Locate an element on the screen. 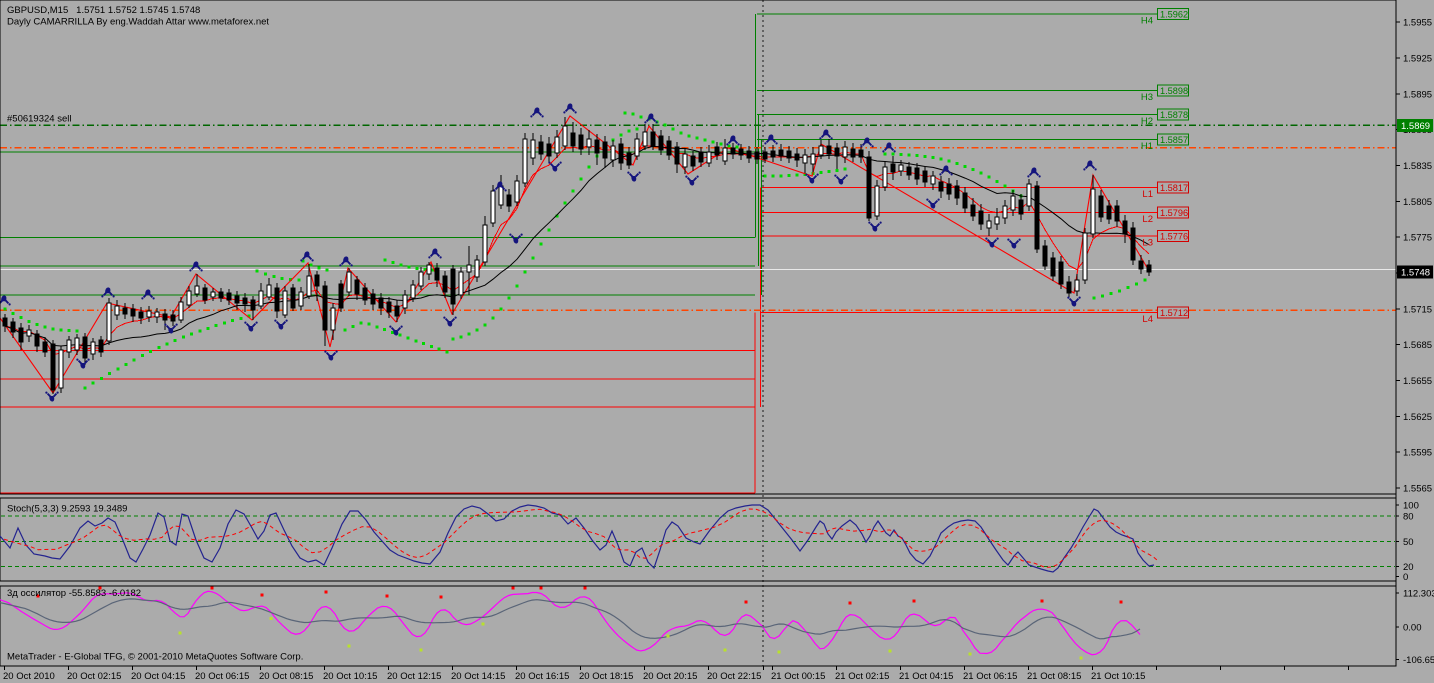 This screenshot has width=1434, height=683. svg-text: 1.5595 is located at coordinates (1417, 453).